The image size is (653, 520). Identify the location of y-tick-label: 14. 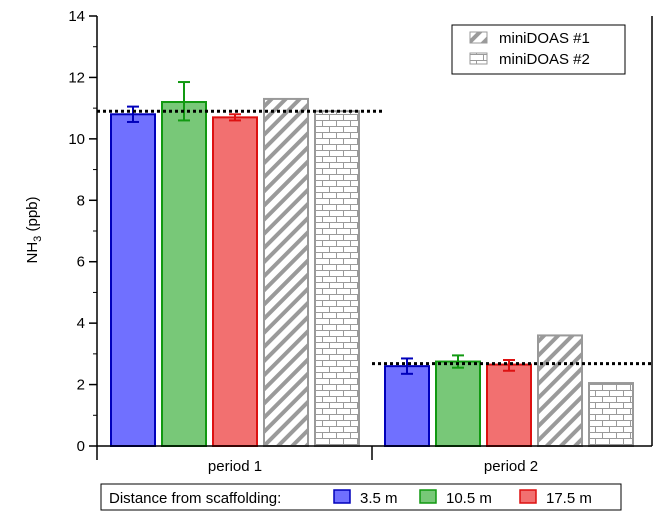
(76, 16).